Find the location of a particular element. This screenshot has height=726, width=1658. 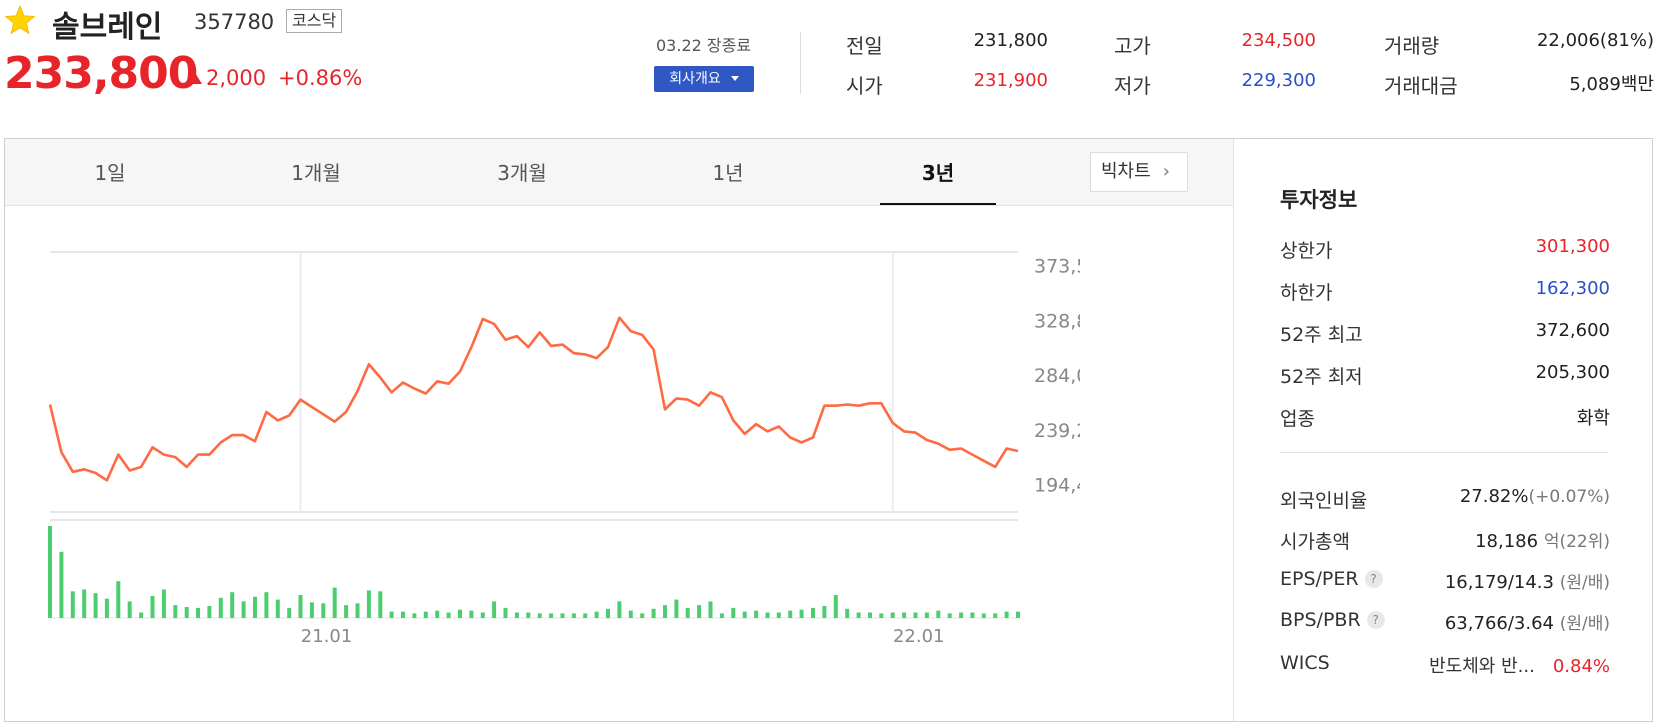

tab-3m: 3개월 is located at coordinates (522, 173).